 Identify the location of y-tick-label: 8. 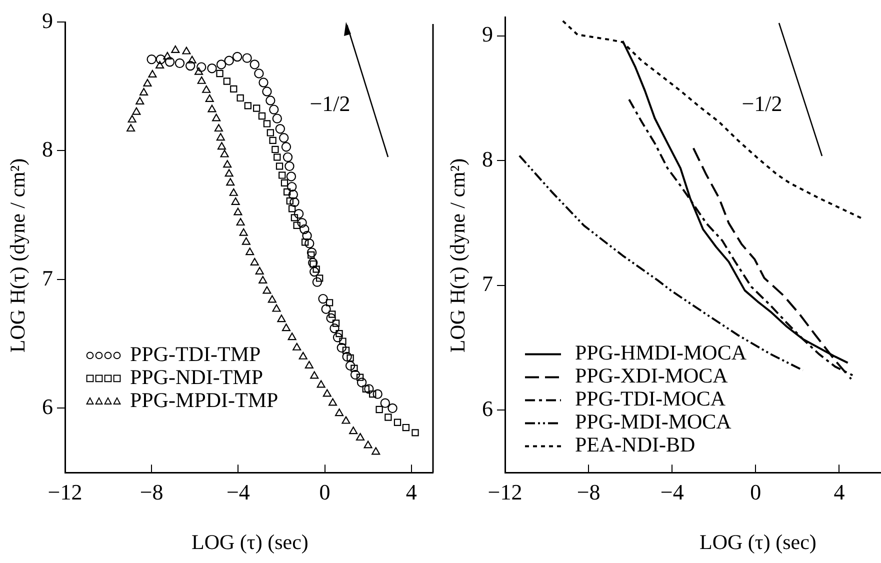
(47, 149).